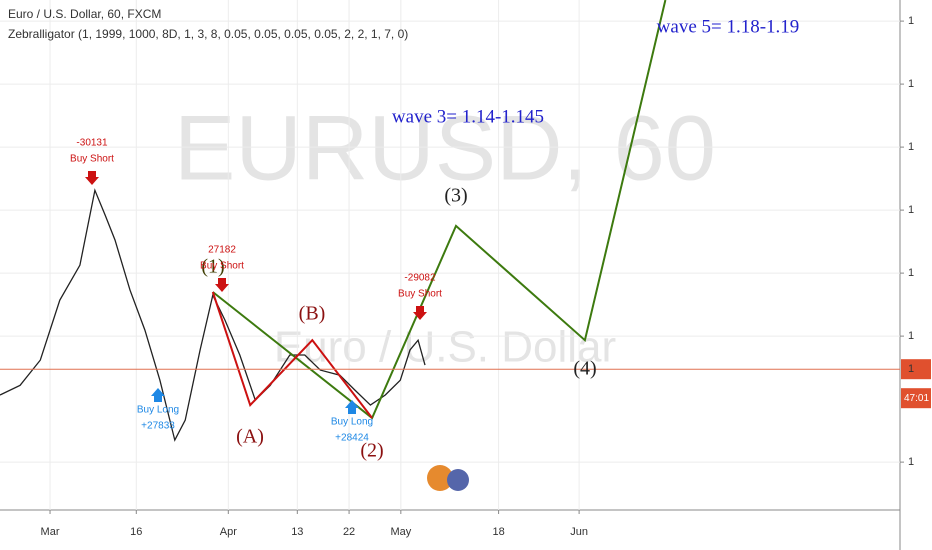  Describe the element at coordinates (158, 426) in the screenshot. I see `signal-label: +27833` at that location.